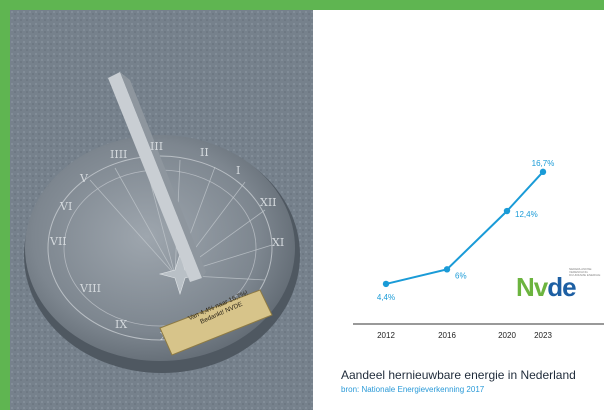  I want to click on svg-text: III, so click(156, 146).